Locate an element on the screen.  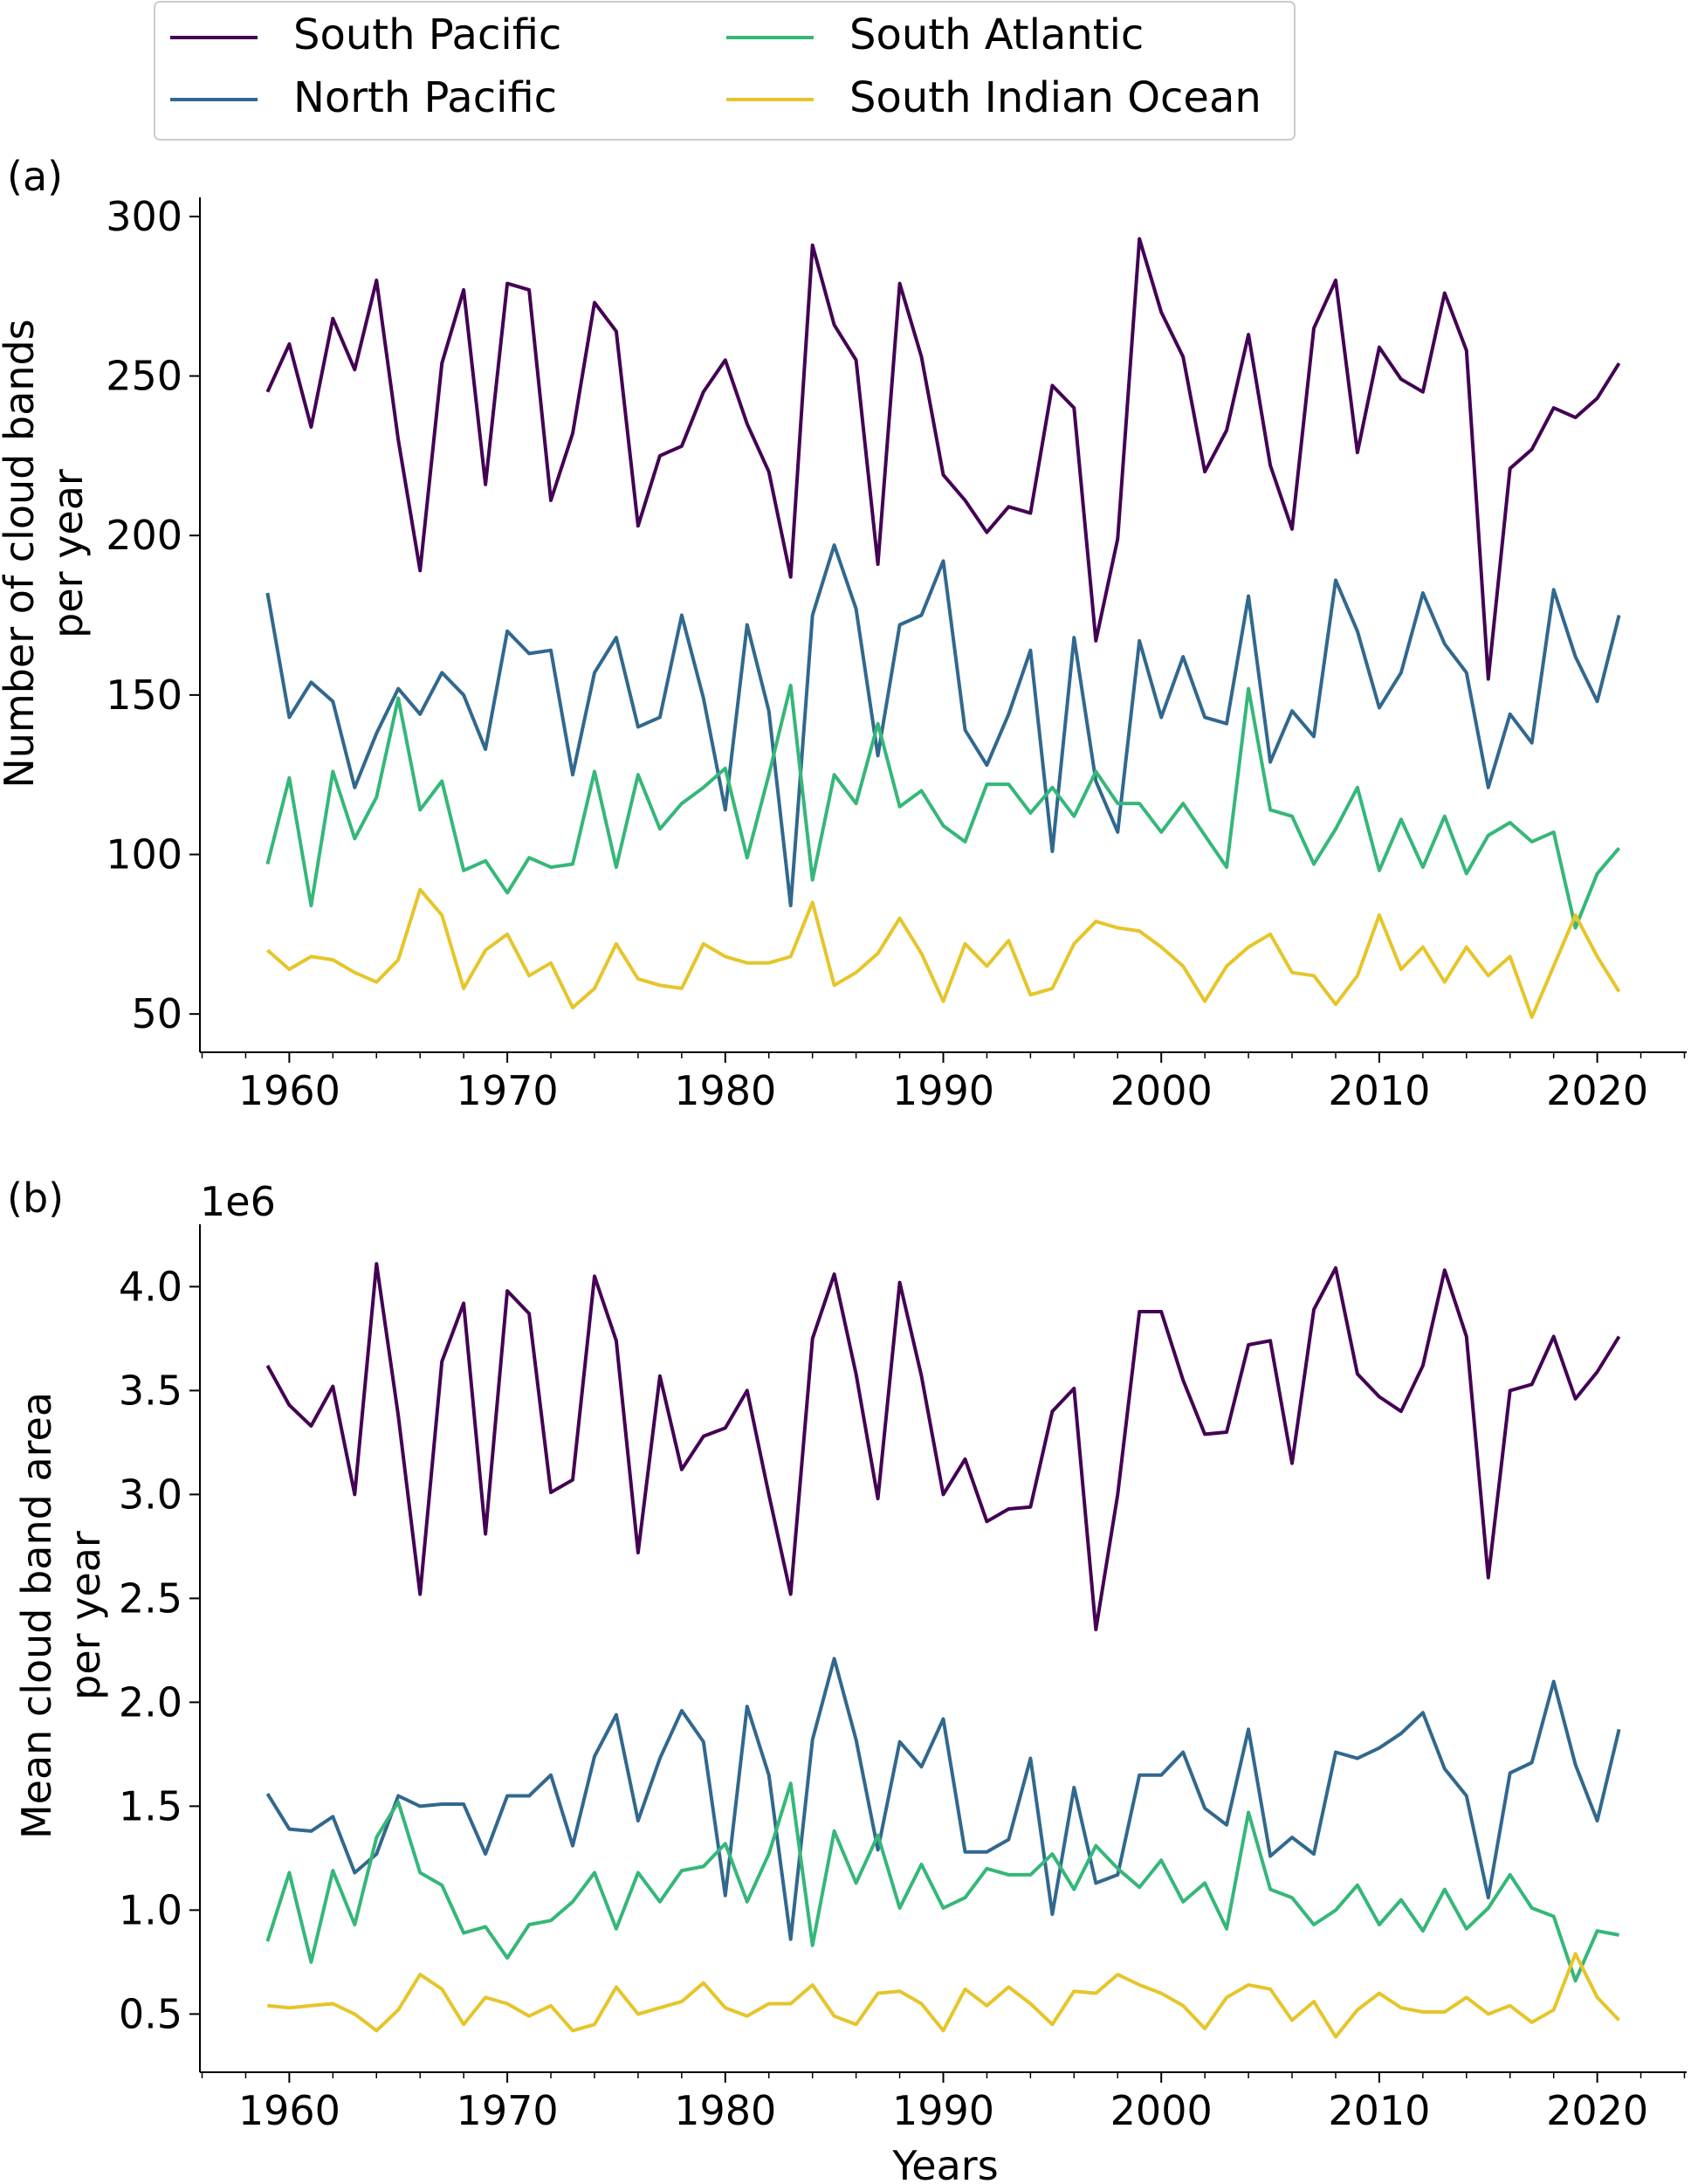
panel-a-label: (a) is located at coordinates (35, 176).